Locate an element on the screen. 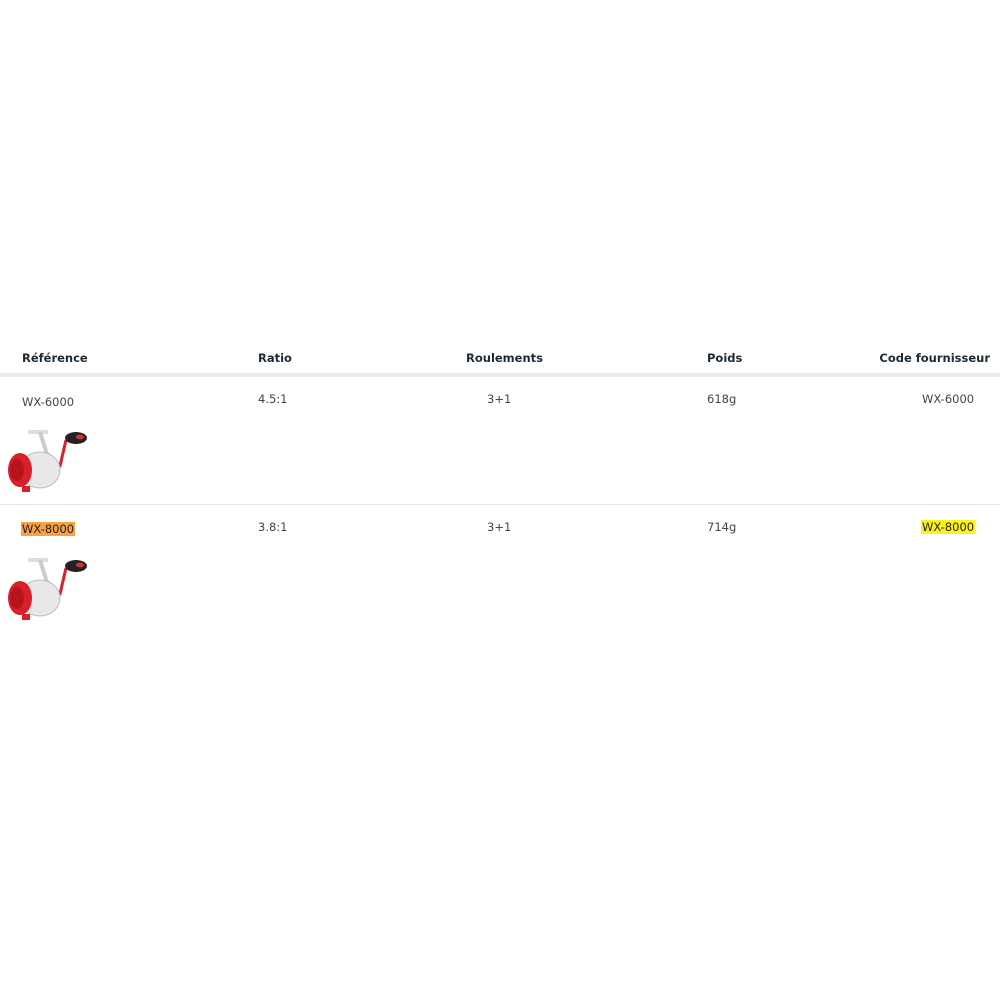 The image size is (1000, 1000). reference-cell: WX-6000 is located at coordinates (48, 402).